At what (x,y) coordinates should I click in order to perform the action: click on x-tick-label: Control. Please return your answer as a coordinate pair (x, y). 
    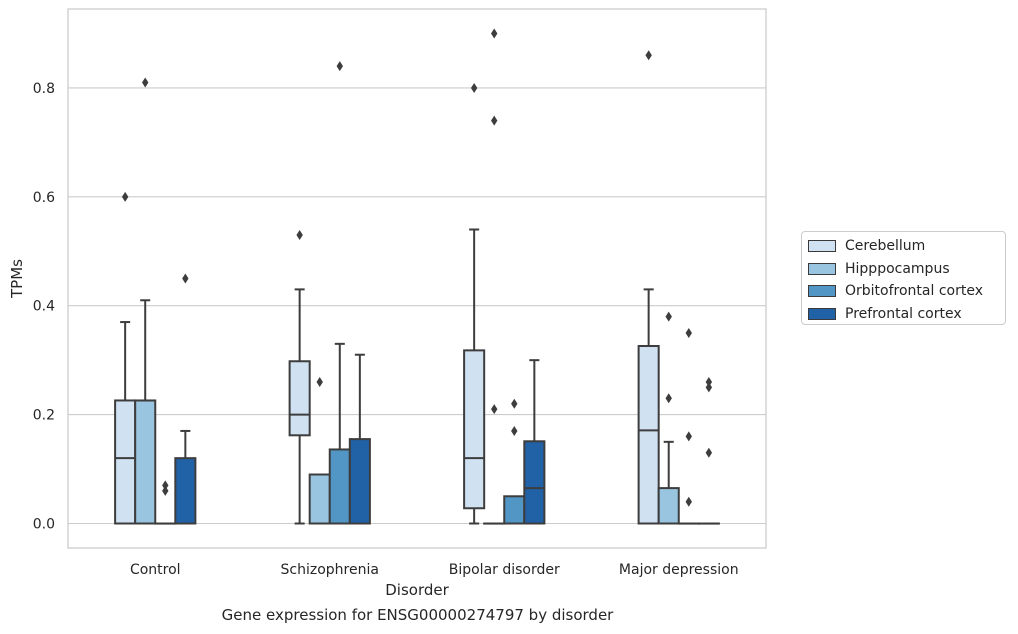
    Looking at the image, I should click on (155, 570).